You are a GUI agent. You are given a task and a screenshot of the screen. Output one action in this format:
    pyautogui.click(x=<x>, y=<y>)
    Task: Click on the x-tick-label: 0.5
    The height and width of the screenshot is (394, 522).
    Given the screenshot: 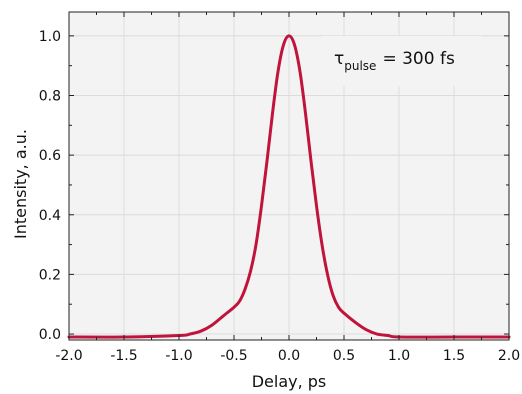 What is the action you would take?
    pyautogui.click(x=344, y=356)
    